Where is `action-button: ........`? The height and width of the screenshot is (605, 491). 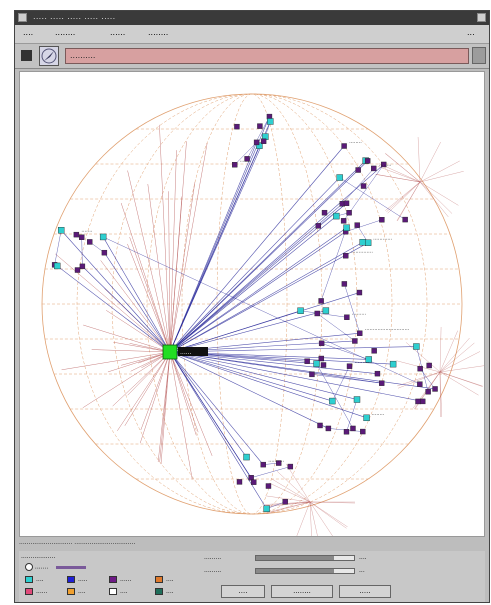 action-button: ........ is located at coordinates (302, 591).